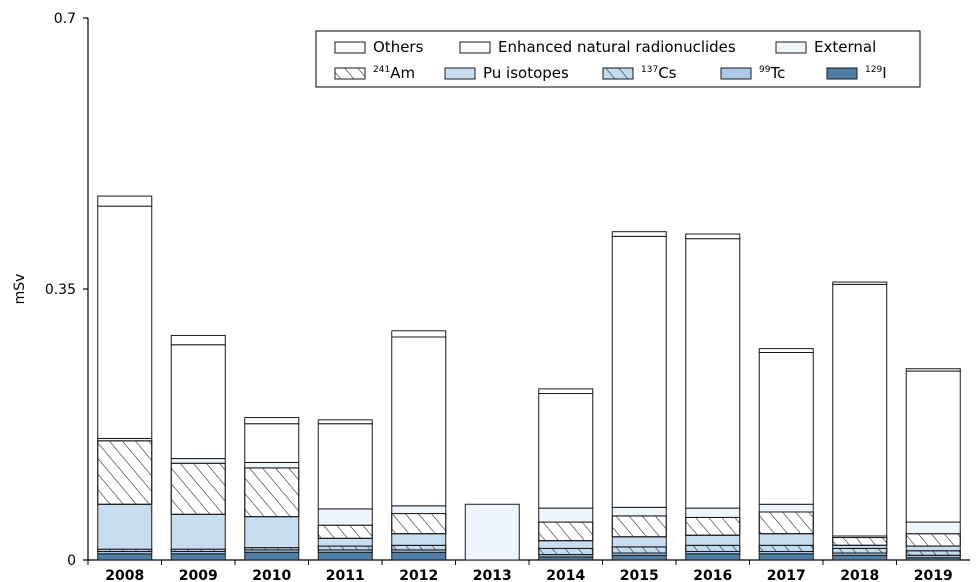  Describe the element at coordinates (475, 47) in the screenshot. I see `legend-swatch-enhanced` at that location.